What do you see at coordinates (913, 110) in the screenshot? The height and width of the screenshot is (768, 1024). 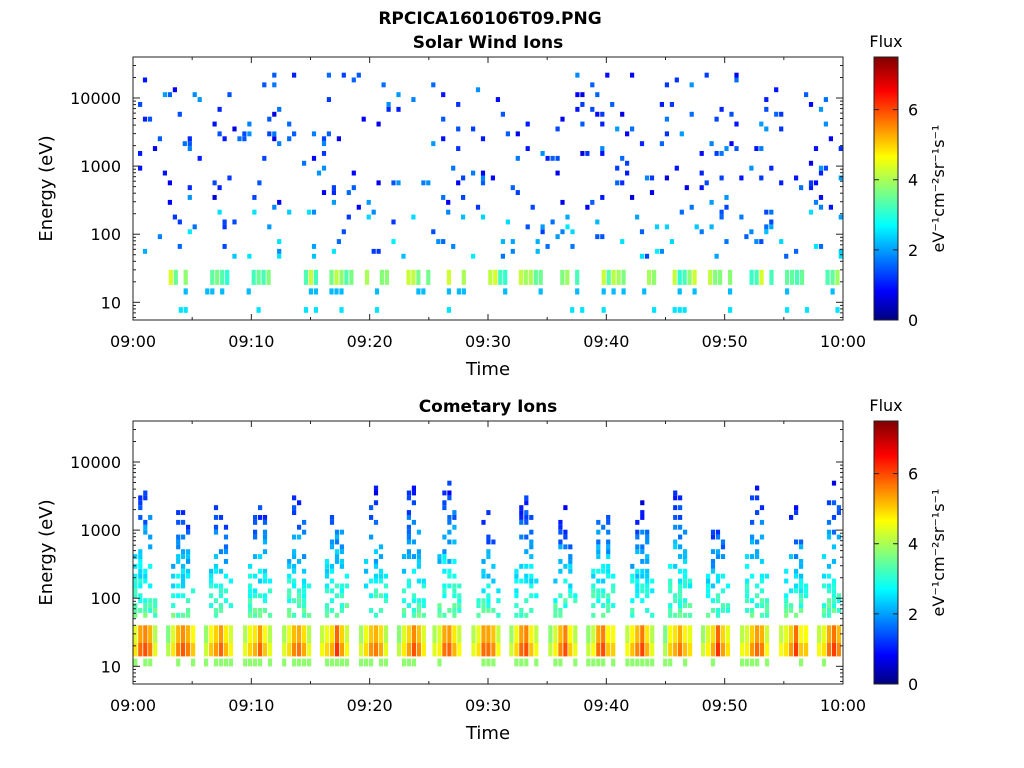 I see `colorbar-tick-label: 6` at bounding box center [913, 110].